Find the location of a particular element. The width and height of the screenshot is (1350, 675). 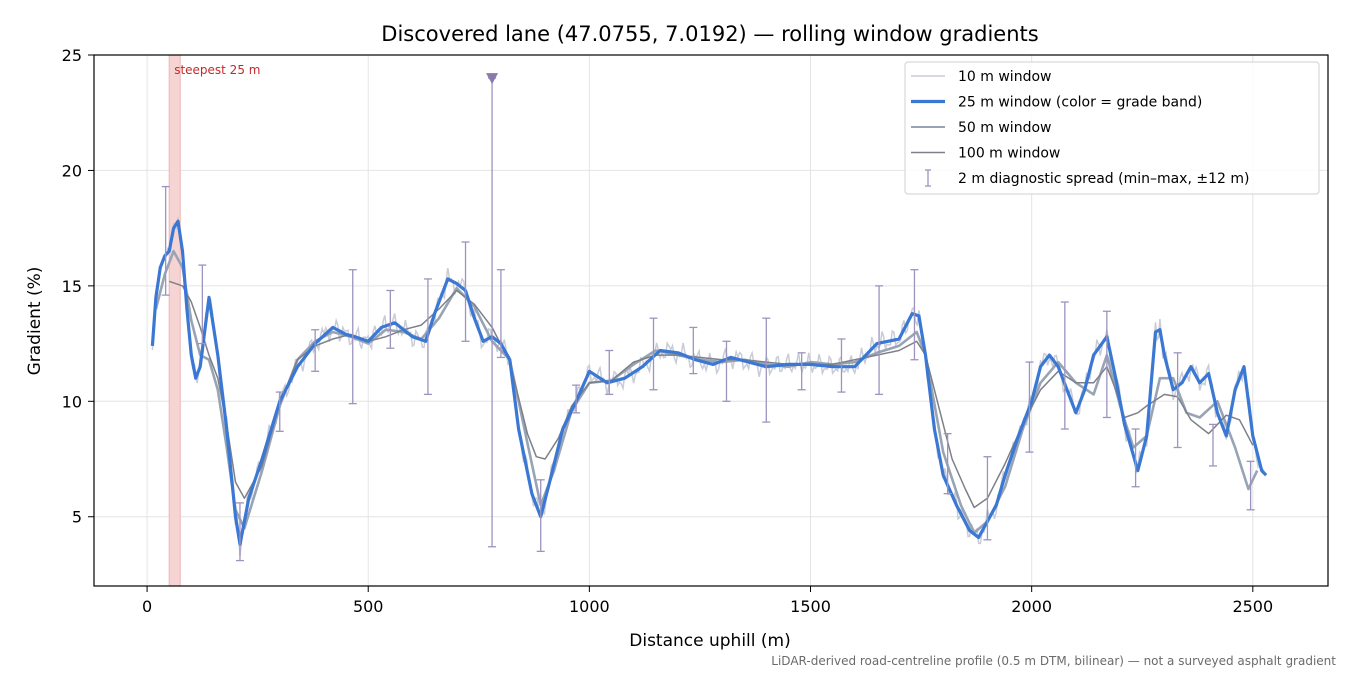

legend-box is located at coordinates (1112, 128).